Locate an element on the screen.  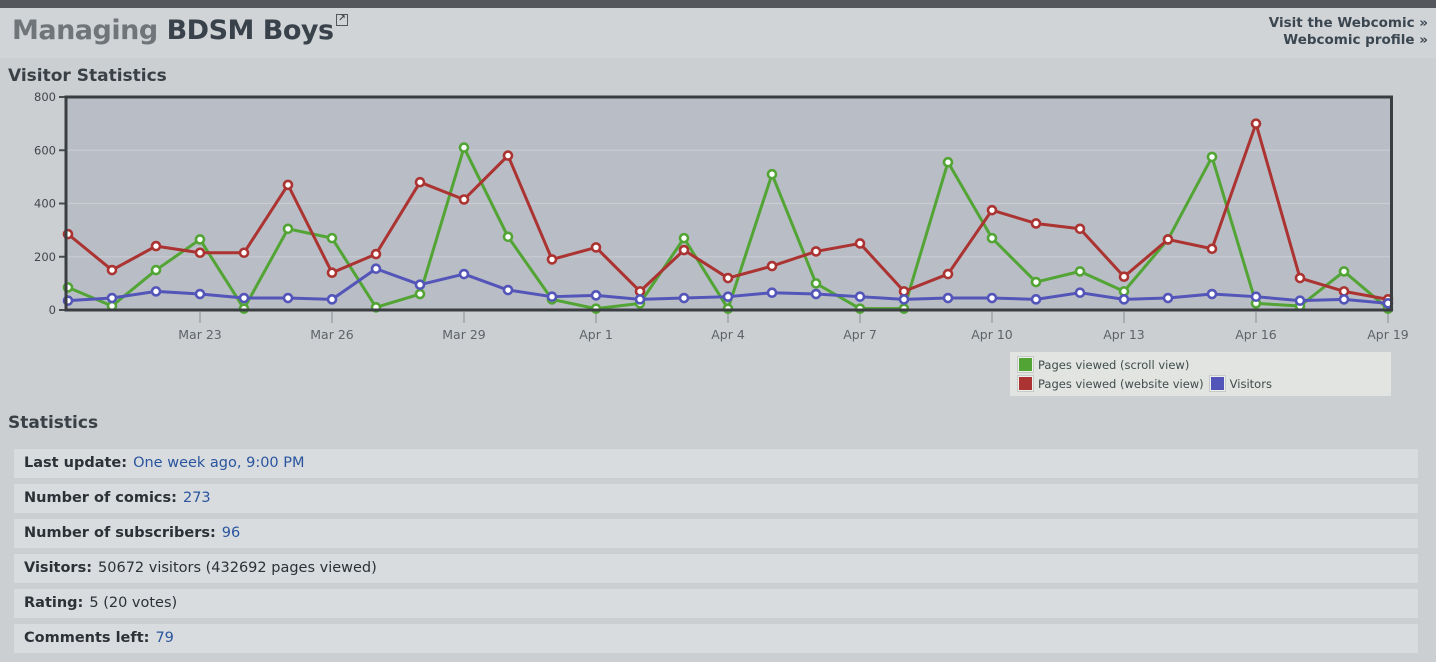
x-tick-label: Apr 7 is located at coordinates (860, 334).